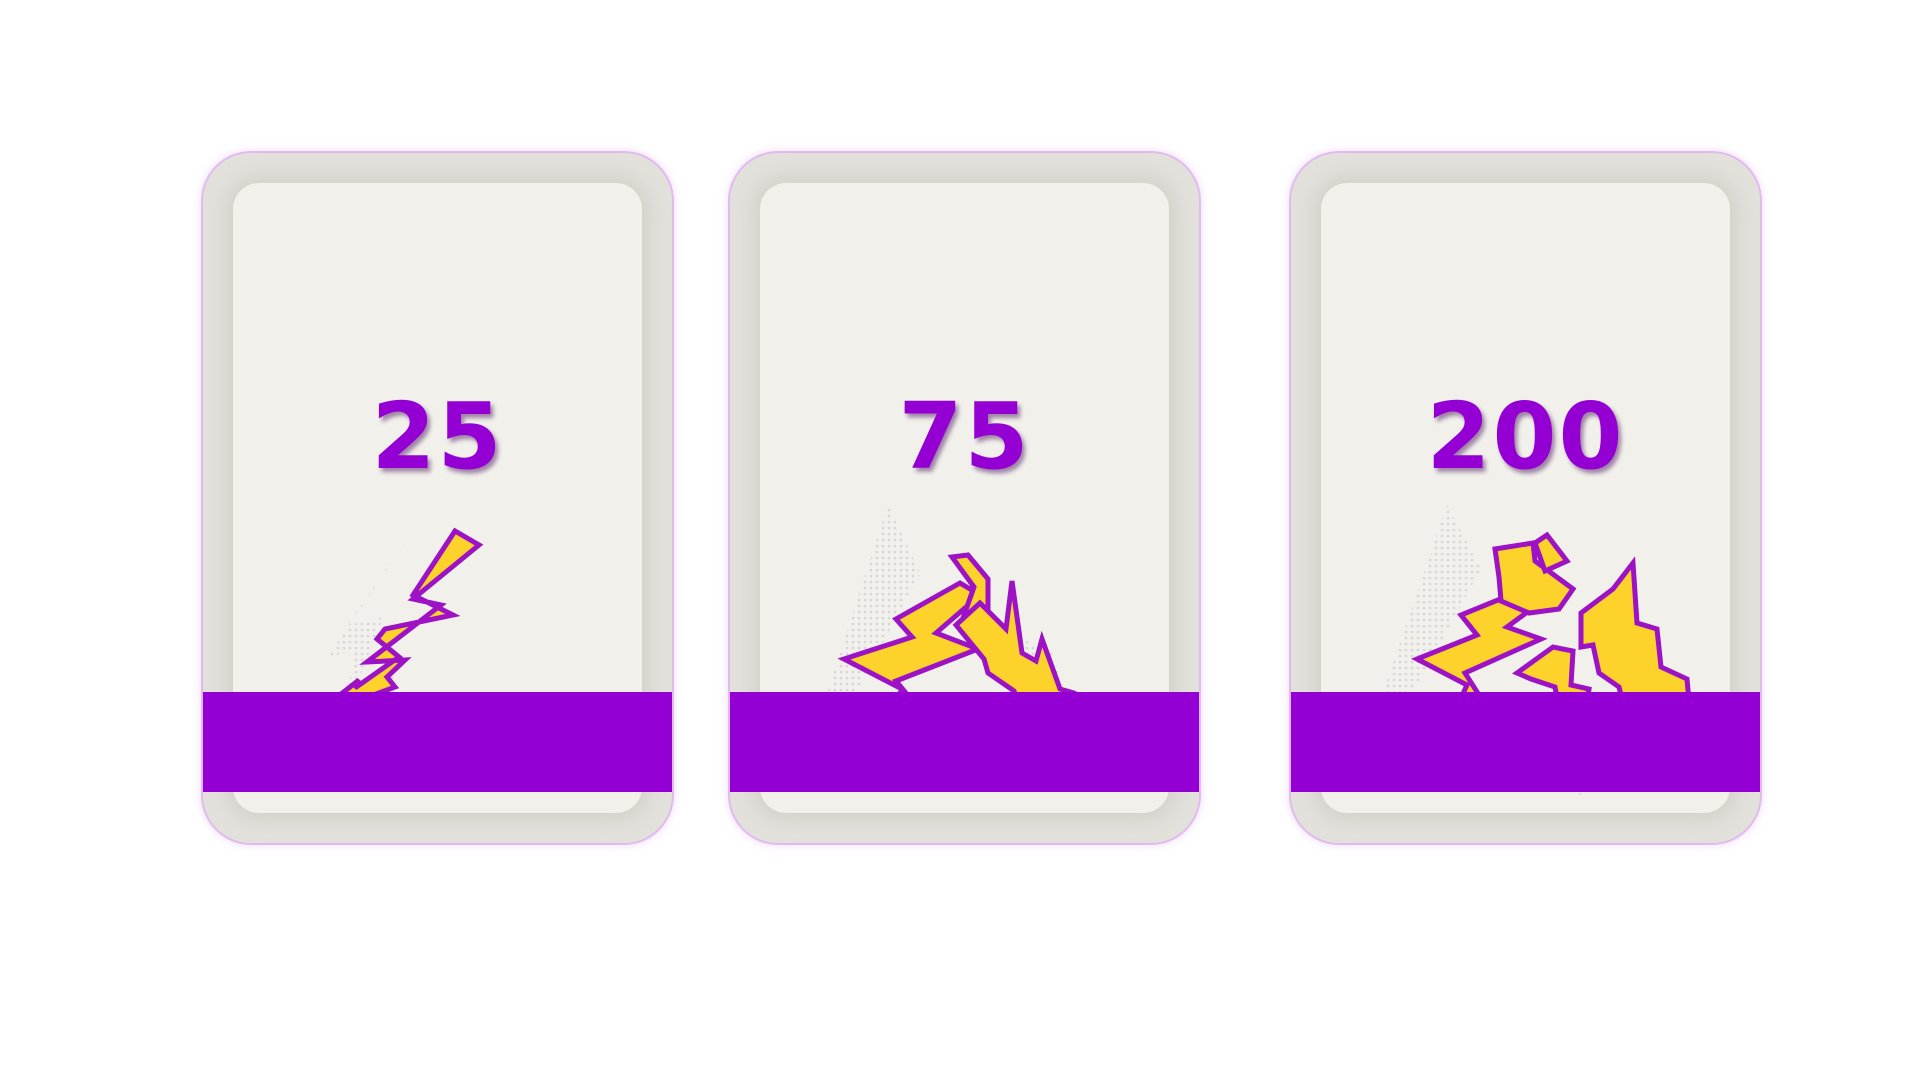 The height and width of the screenshot is (1080, 1920). I want to click on card-price: 25, so click(437, 436).